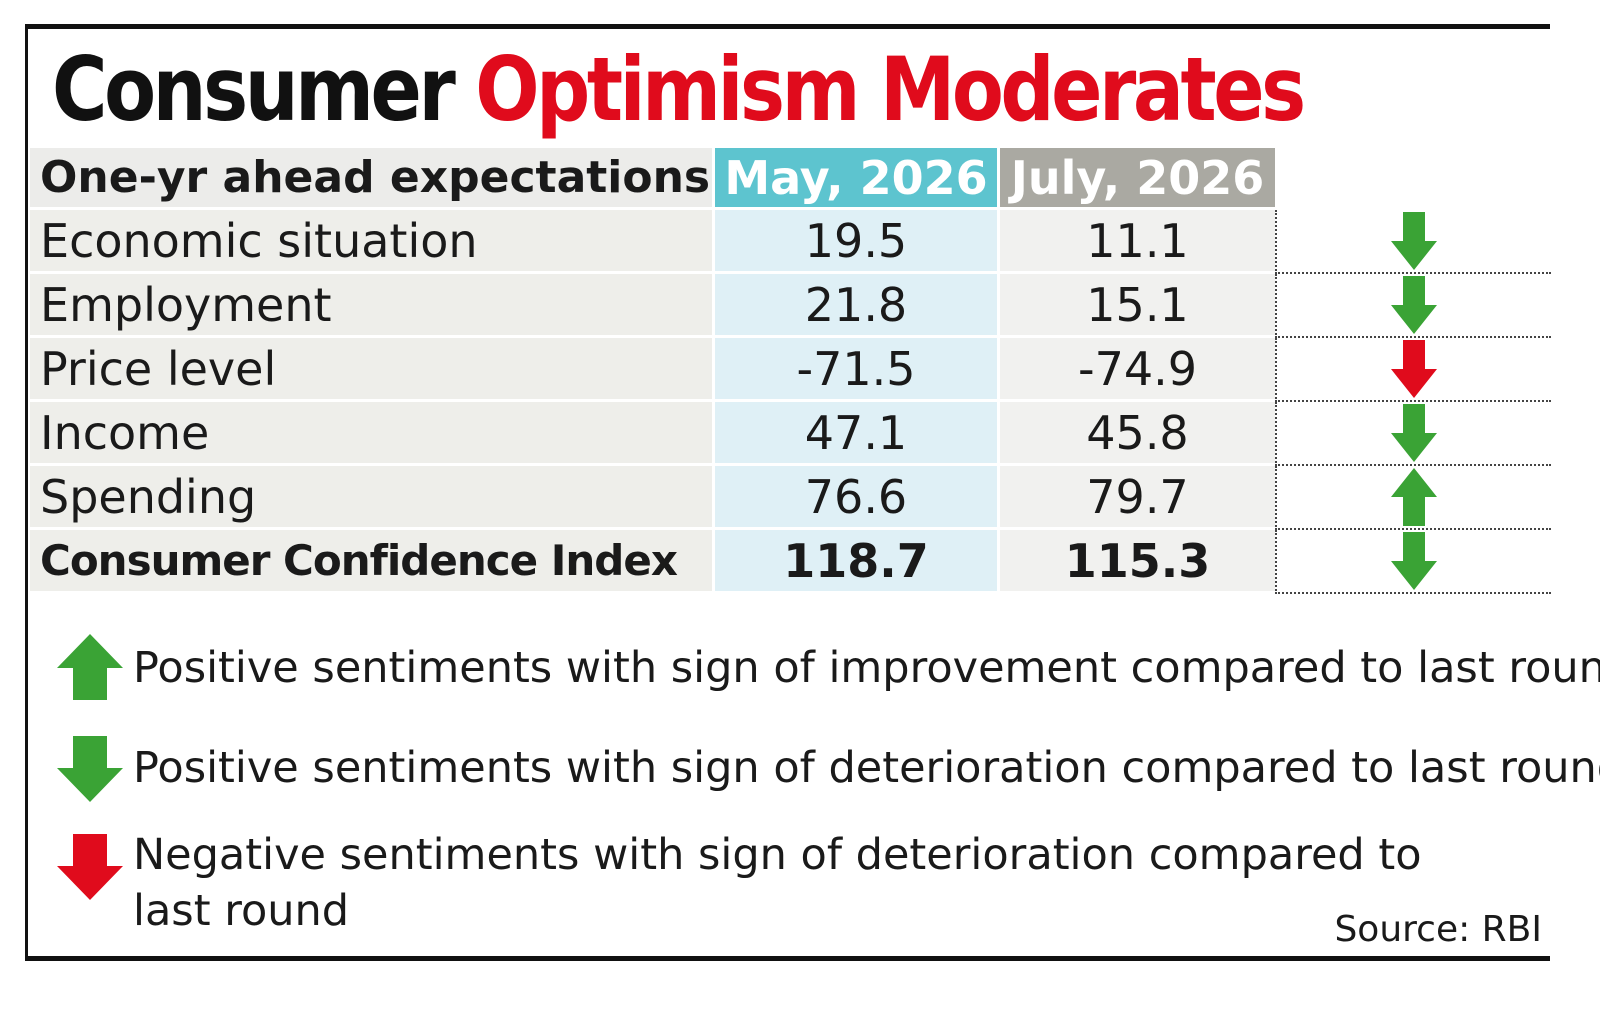 This screenshot has width=1600, height=1014. I want to click on header-july-2026: July, 2026, so click(1136, 179).